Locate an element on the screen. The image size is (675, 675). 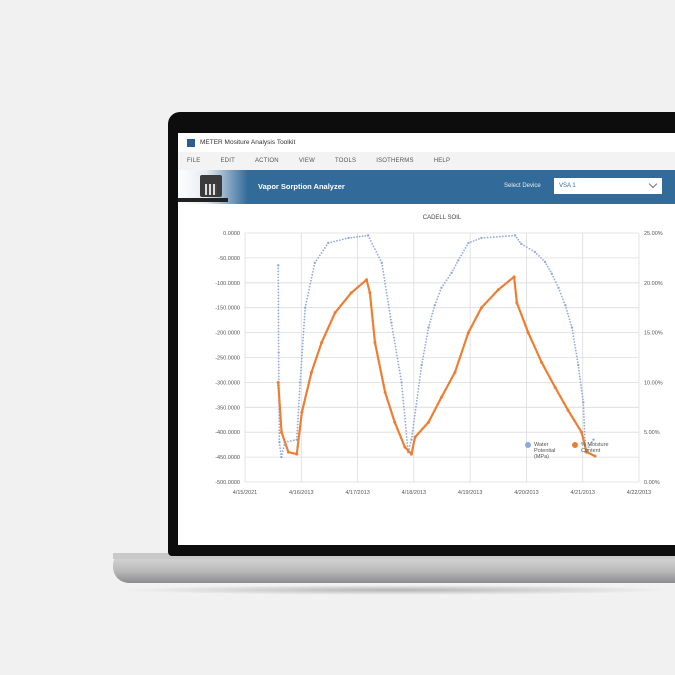
chart-title: CADELL SOIL is located at coordinates (442, 218).